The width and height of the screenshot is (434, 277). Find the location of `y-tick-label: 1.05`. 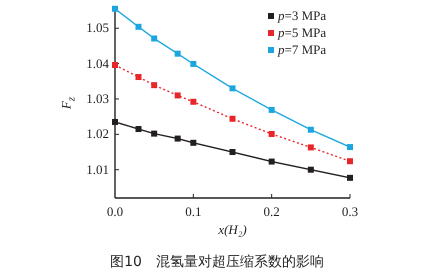

y-tick-label: 1.05 is located at coordinates (97, 28).